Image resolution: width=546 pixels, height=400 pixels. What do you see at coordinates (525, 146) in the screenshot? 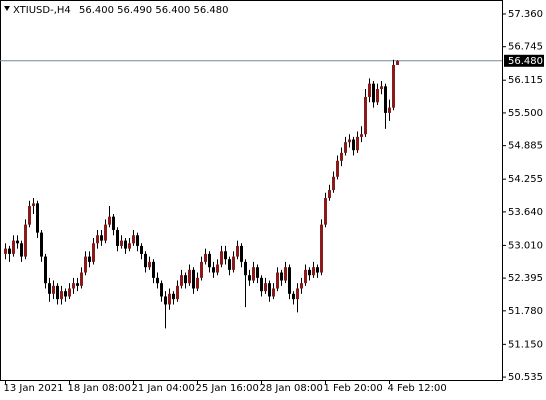
I see `y-tick-label: 54.885` at bounding box center [525, 146].